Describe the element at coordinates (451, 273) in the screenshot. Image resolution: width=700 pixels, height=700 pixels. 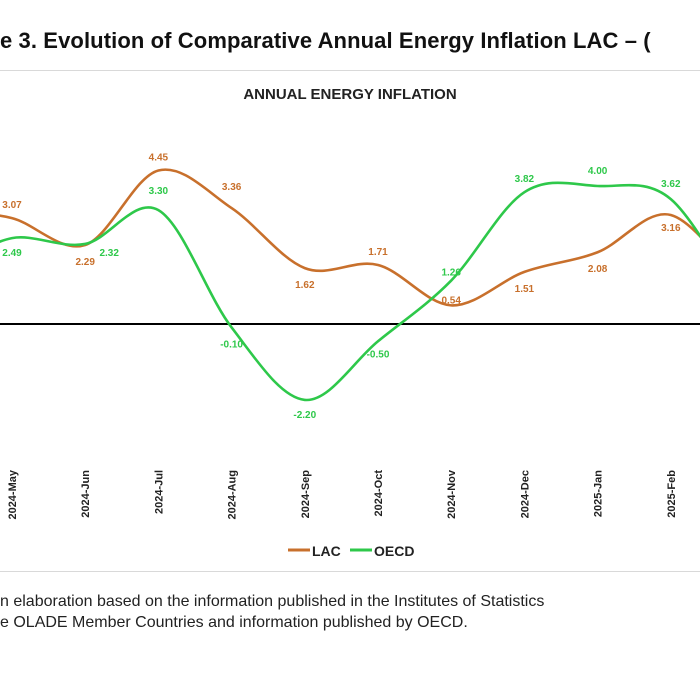
I see `data-label-oecd: 1.26` at that location.